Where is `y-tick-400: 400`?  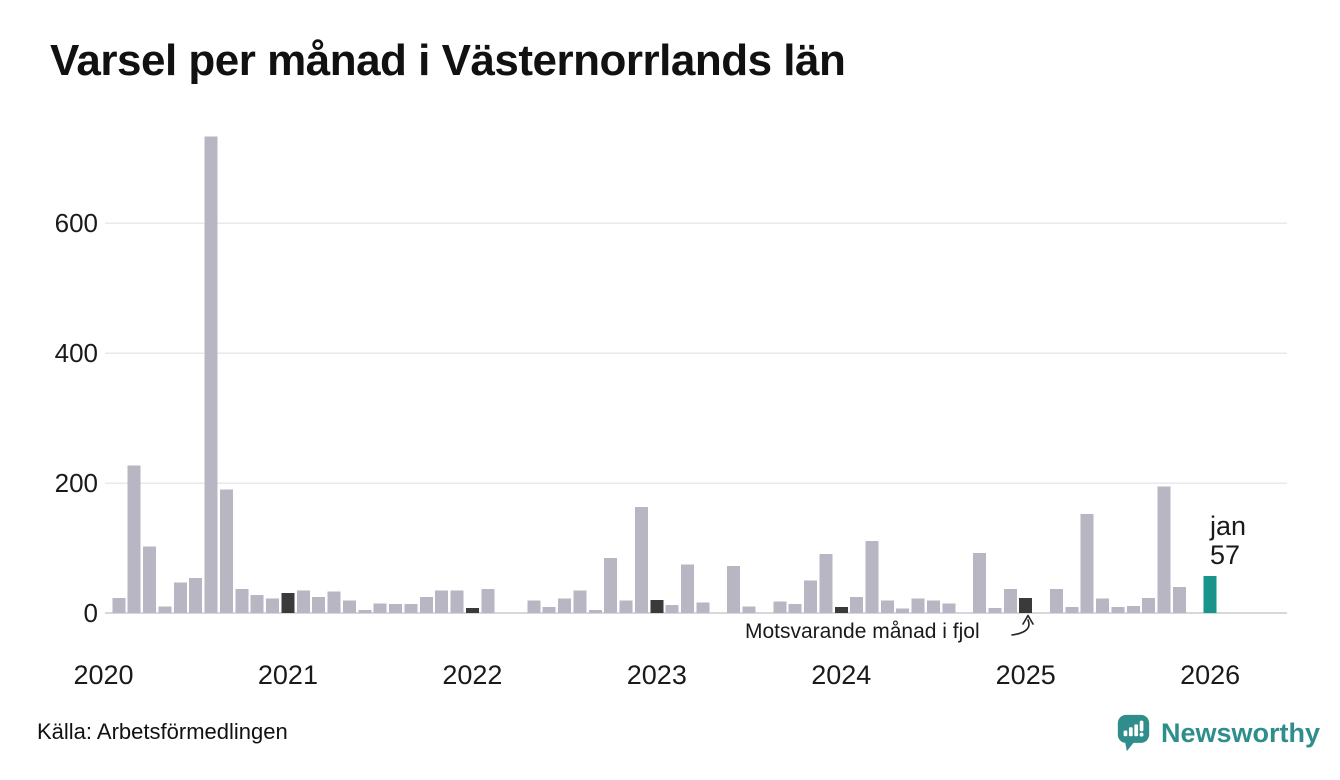
y-tick-400: 400 is located at coordinates (76, 353).